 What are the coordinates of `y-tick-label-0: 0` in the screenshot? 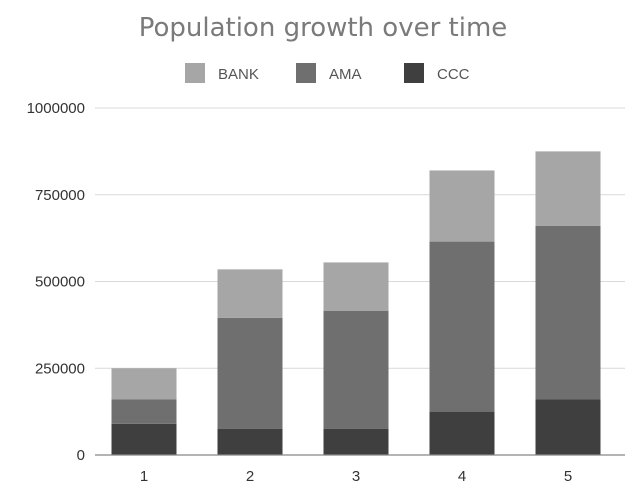 It's located at (81, 455).